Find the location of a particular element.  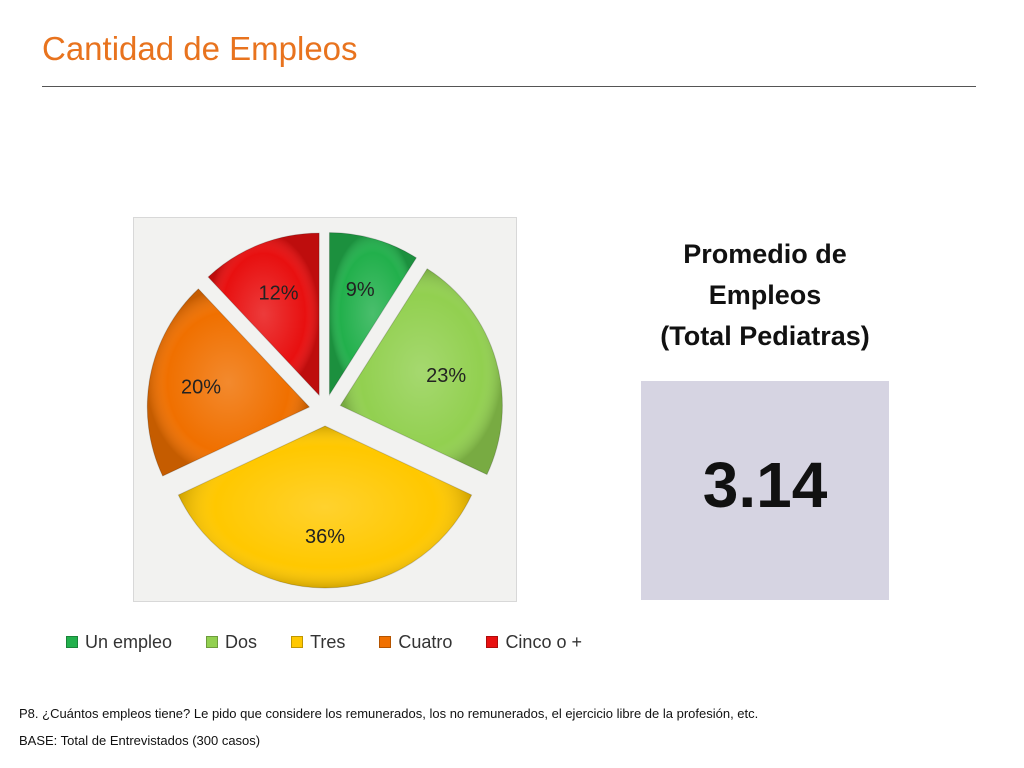

pie-label-un-empleo: 9% is located at coordinates (360, 290).